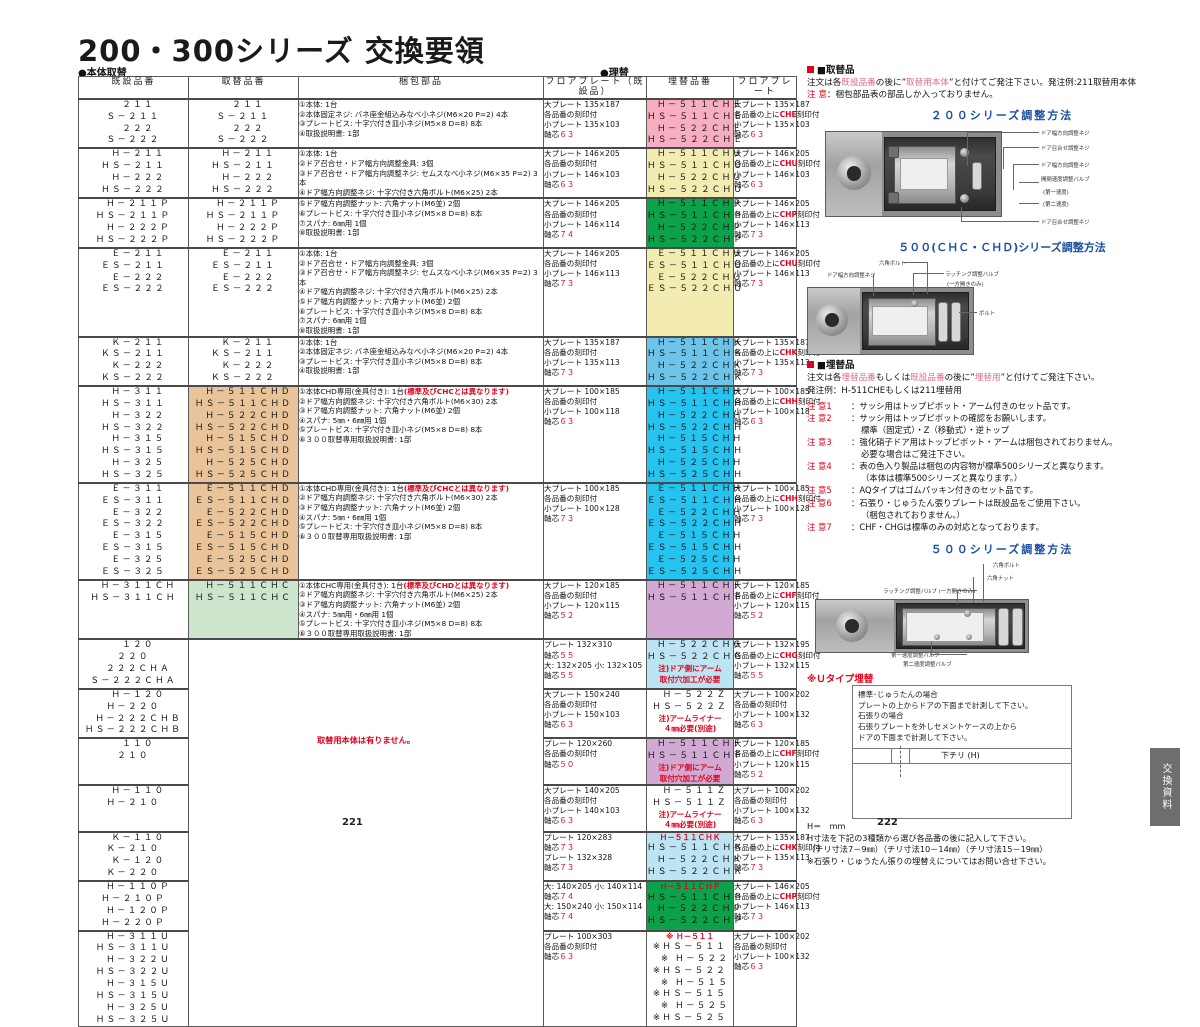 The height and width of the screenshot is (1027, 1200). Describe the element at coordinates (690, 1018) in the screenshot. I see `part-code: ※ＨＳ－５２５` at that location.